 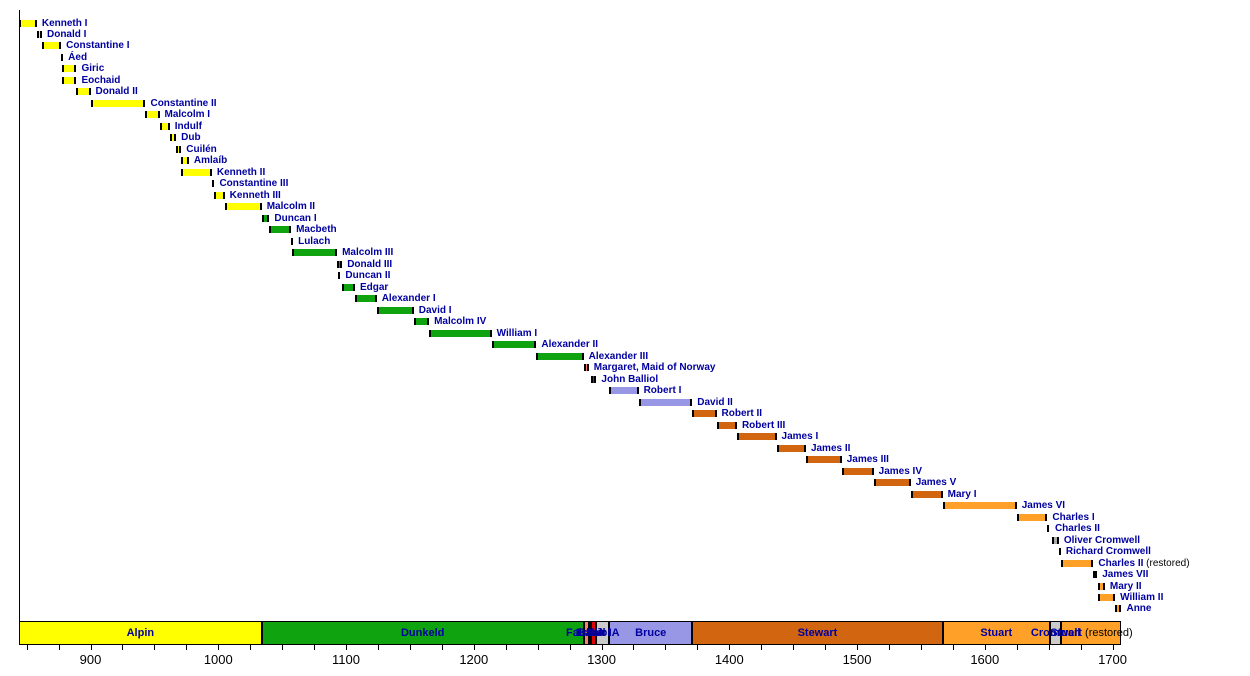 What do you see at coordinates (77, 57) in the screenshot?
I see `monarch-label: Áed` at bounding box center [77, 57].